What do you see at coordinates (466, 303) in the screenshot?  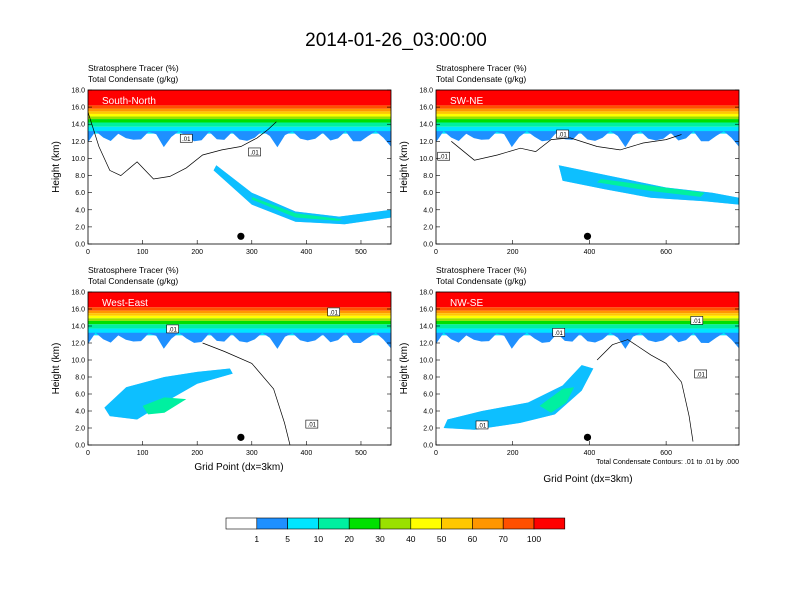 I see `panel-label: NW-SE` at bounding box center [466, 303].